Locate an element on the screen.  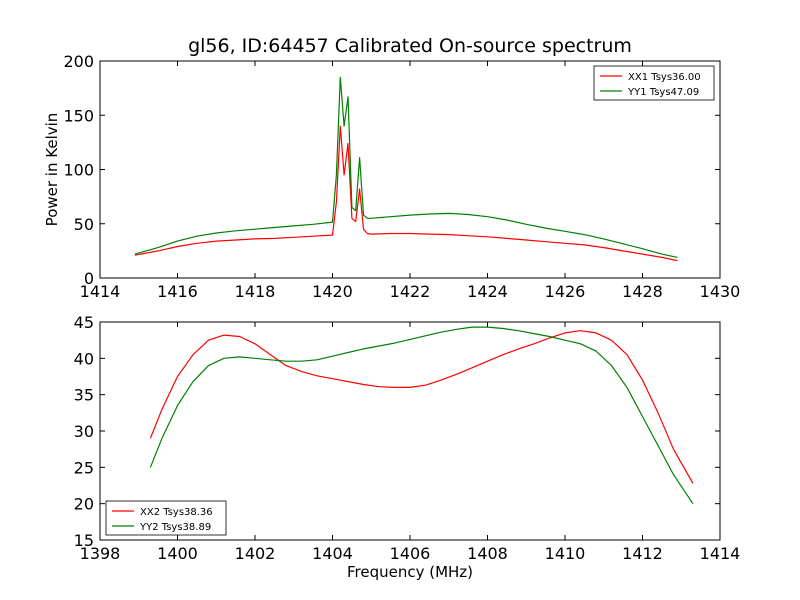
x-tick-label-1-6: 1410 is located at coordinates (565, 553).